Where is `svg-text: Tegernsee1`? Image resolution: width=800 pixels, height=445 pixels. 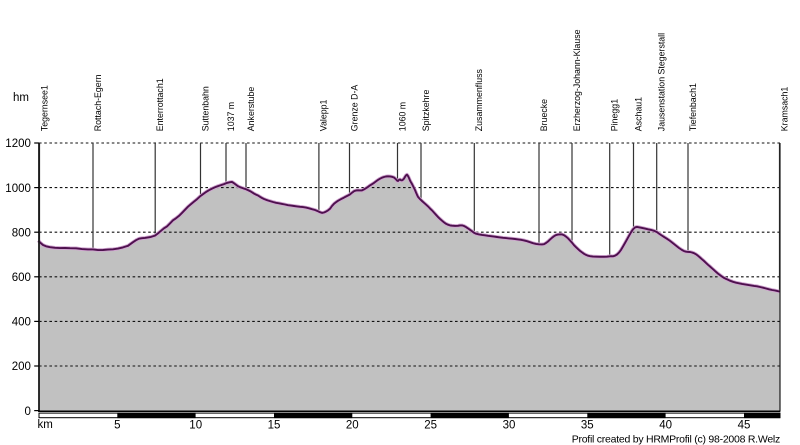 svg-text: Tegernsee1 is located at coordinates (44, 108).